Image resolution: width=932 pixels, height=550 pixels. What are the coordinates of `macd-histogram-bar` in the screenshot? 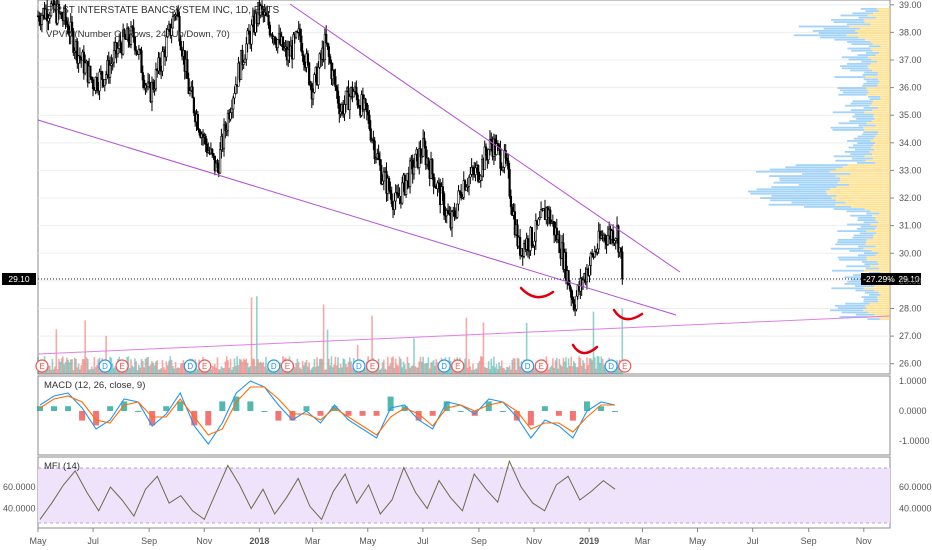 It's located at (194, 418).